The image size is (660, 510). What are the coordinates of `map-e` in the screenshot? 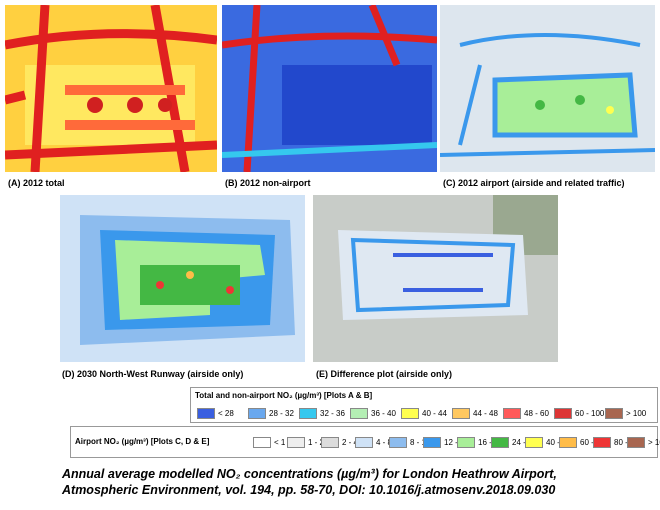 It's located at (435, 278).